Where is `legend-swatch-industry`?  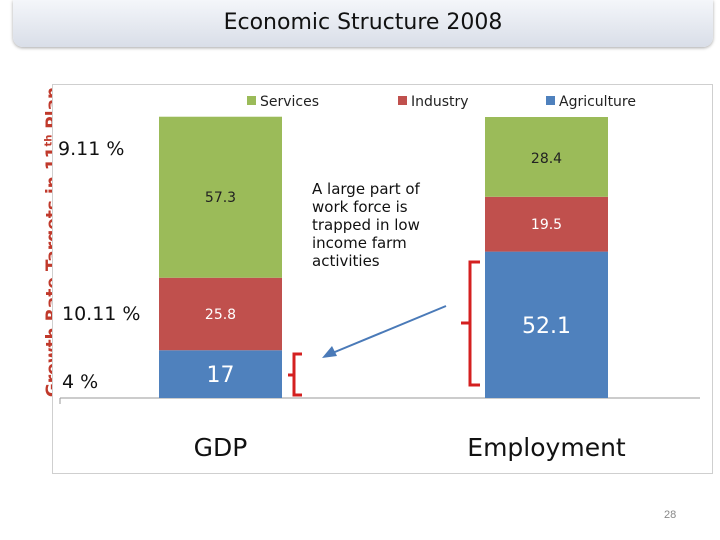 legend-swatch-industry is located at coordinates (402, 100).